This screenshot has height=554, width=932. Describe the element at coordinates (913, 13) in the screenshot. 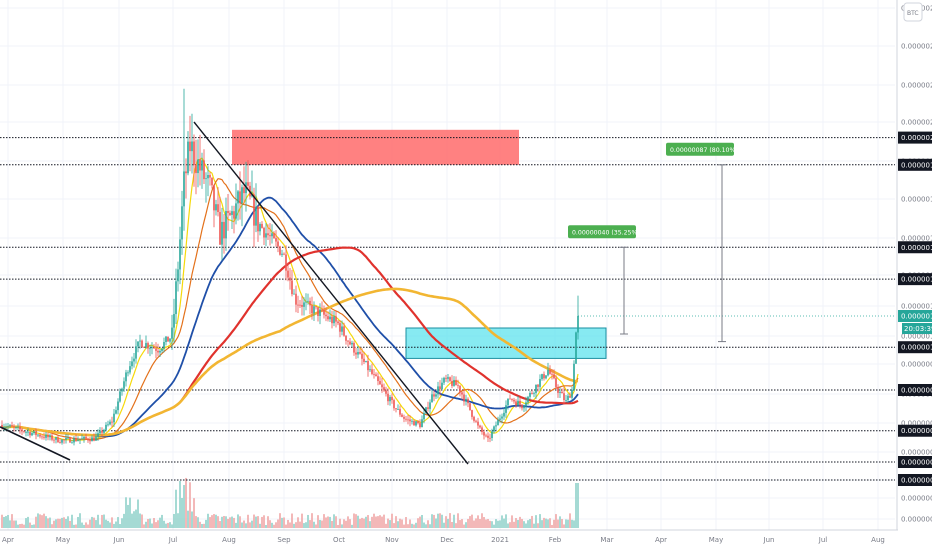

I see `currency-badge-label: BTC` at that location.